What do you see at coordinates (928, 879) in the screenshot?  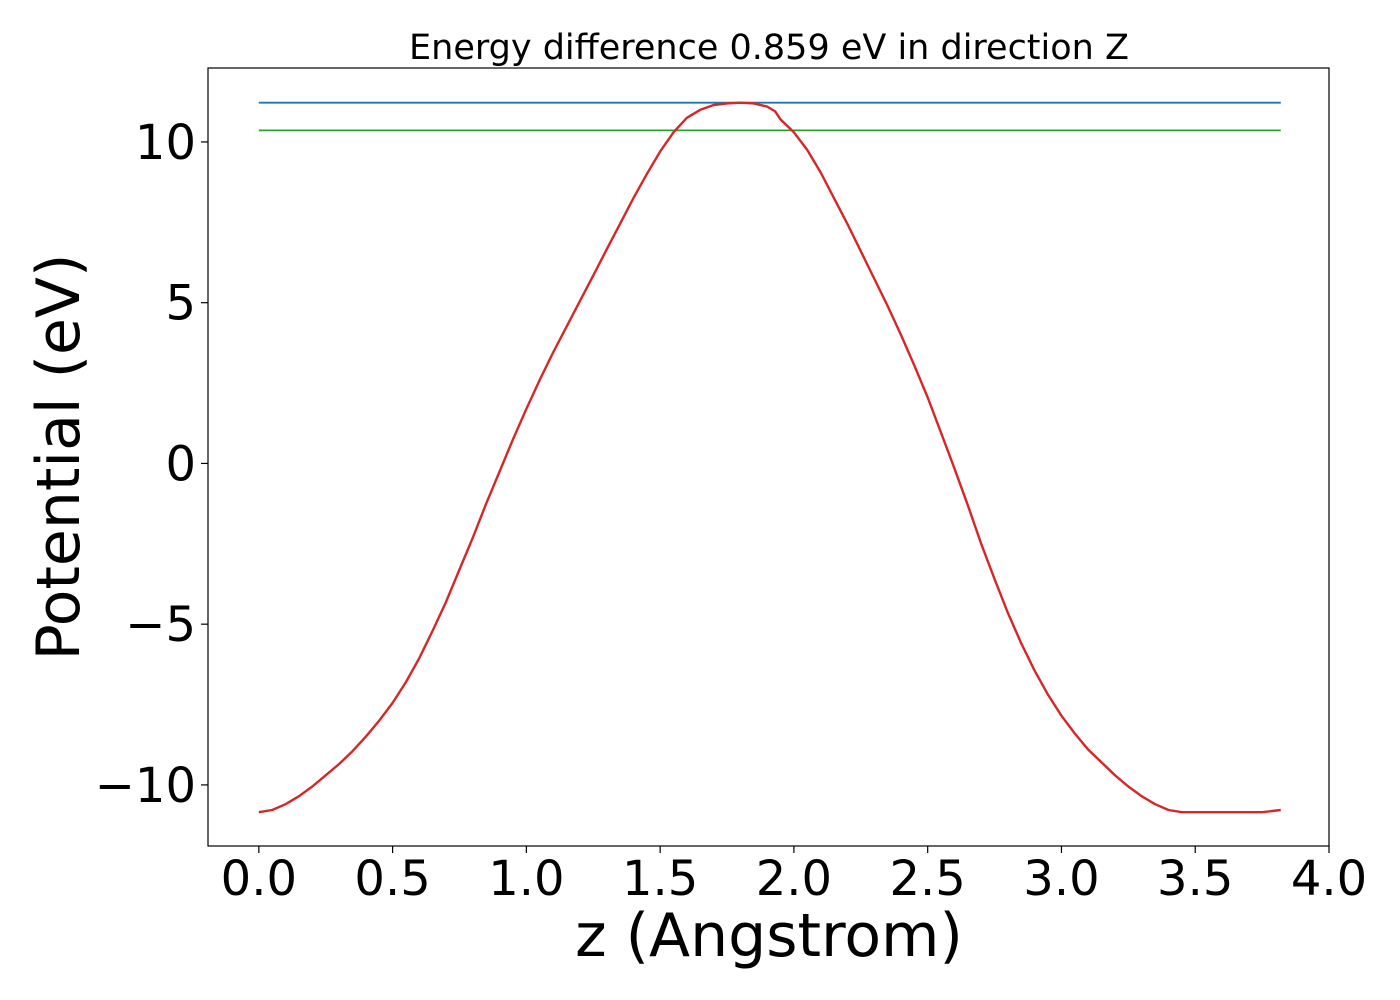 I see `x-tick-label: 2.5` at bounding box center [928, 879].